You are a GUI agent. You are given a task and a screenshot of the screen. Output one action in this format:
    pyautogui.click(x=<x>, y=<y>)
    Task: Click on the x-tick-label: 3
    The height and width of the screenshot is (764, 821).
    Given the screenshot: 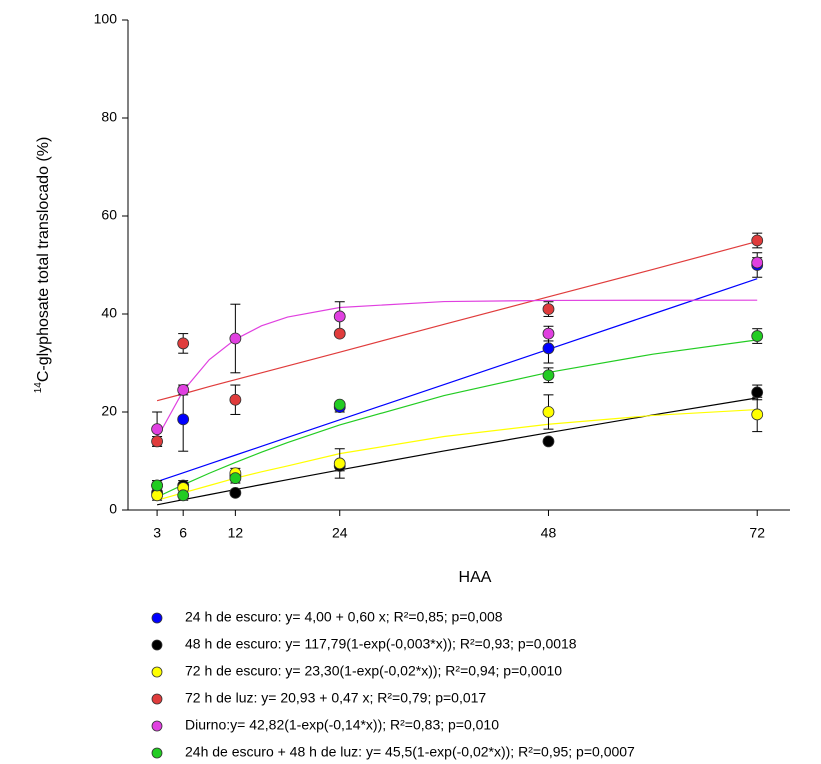 What is the action you would take?
    pyautogui.click(x=157, y=533)
    